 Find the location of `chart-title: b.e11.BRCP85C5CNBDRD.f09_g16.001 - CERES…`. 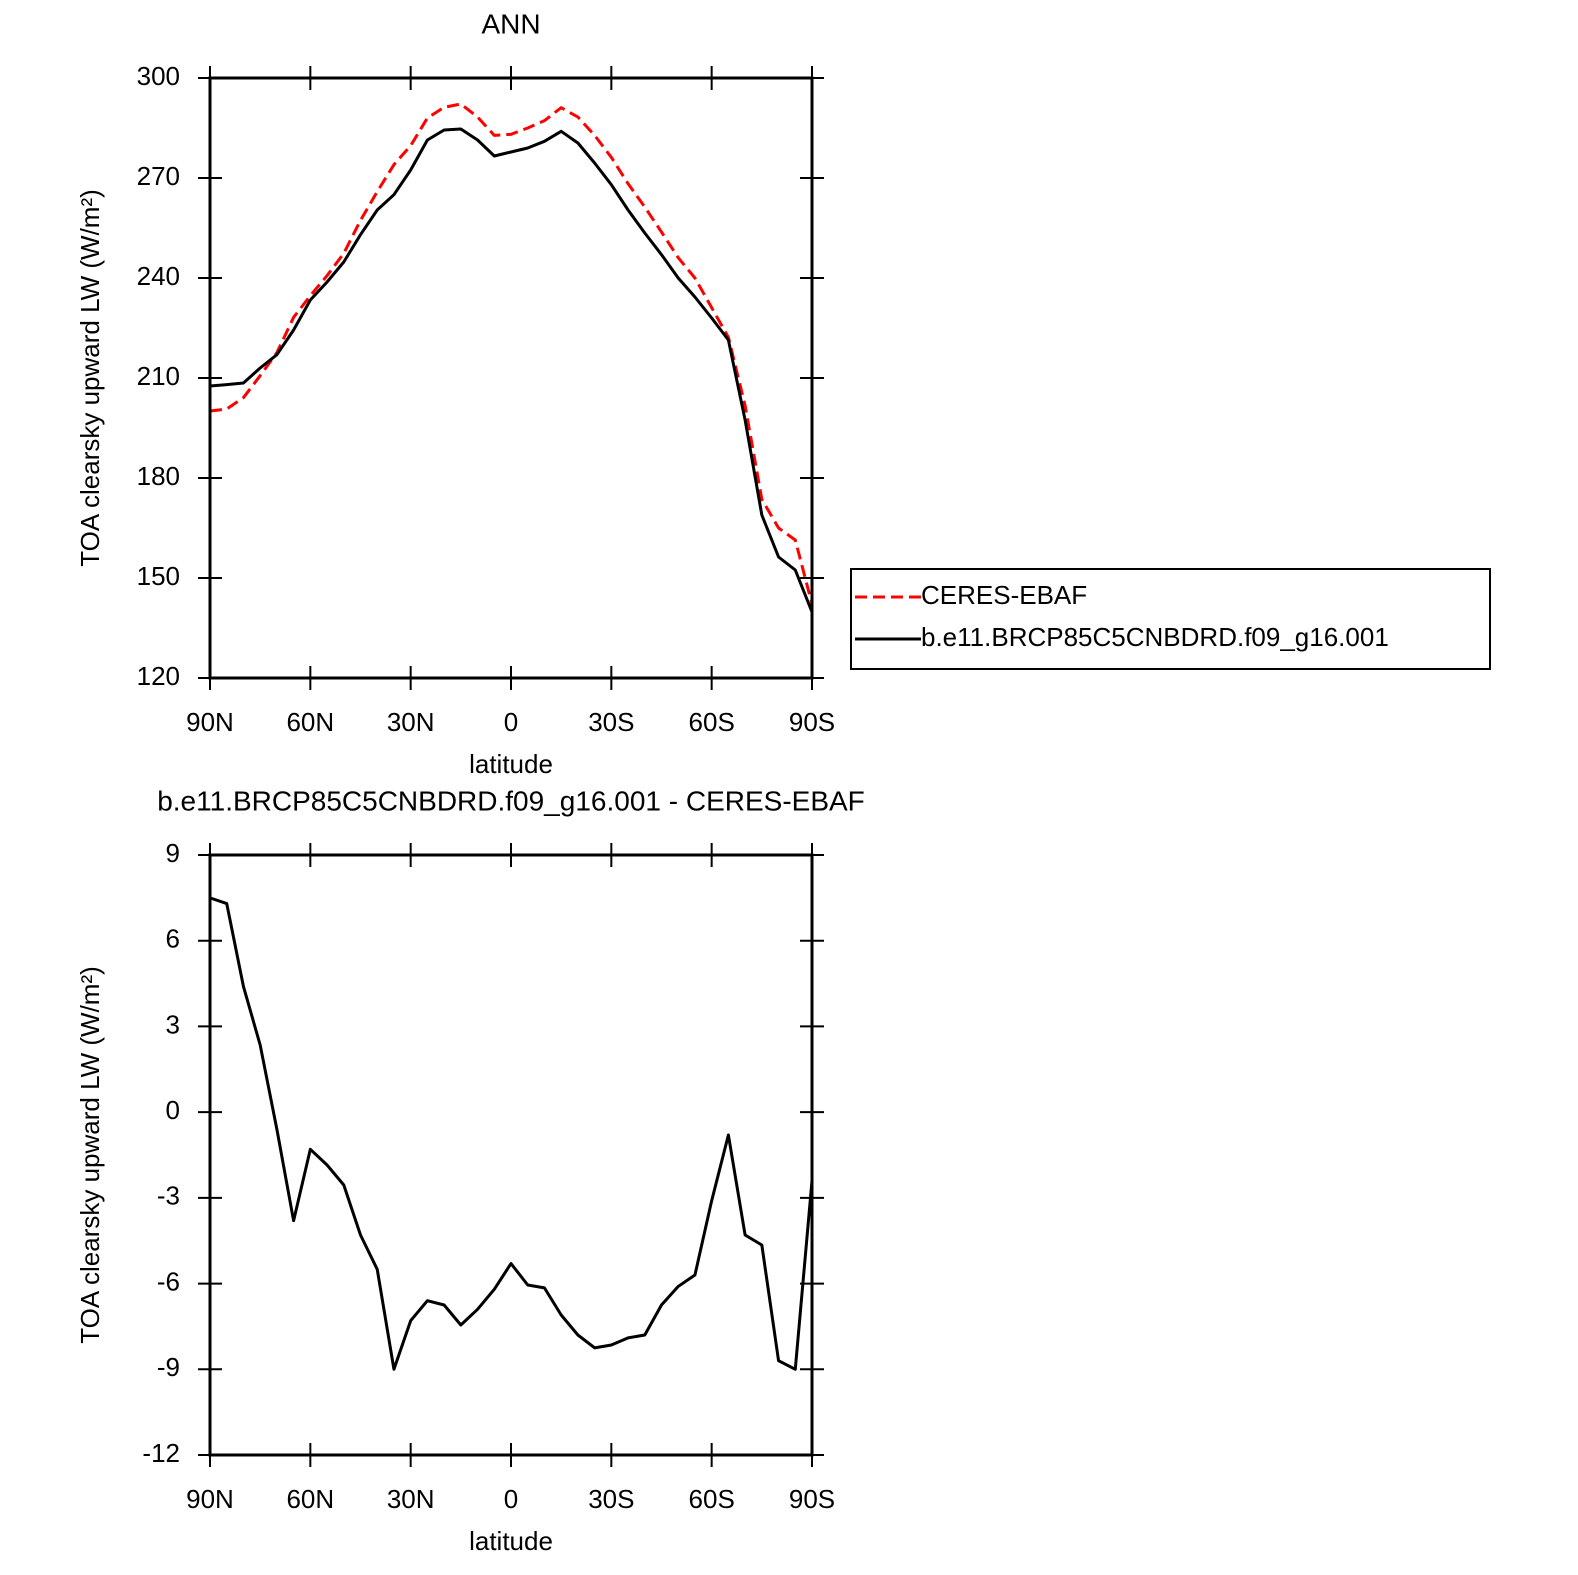

chart-title: b.e11.BRCP85C5CNBDRD.f09_g16.001 - CERES… is located at coordinates (511, 800).